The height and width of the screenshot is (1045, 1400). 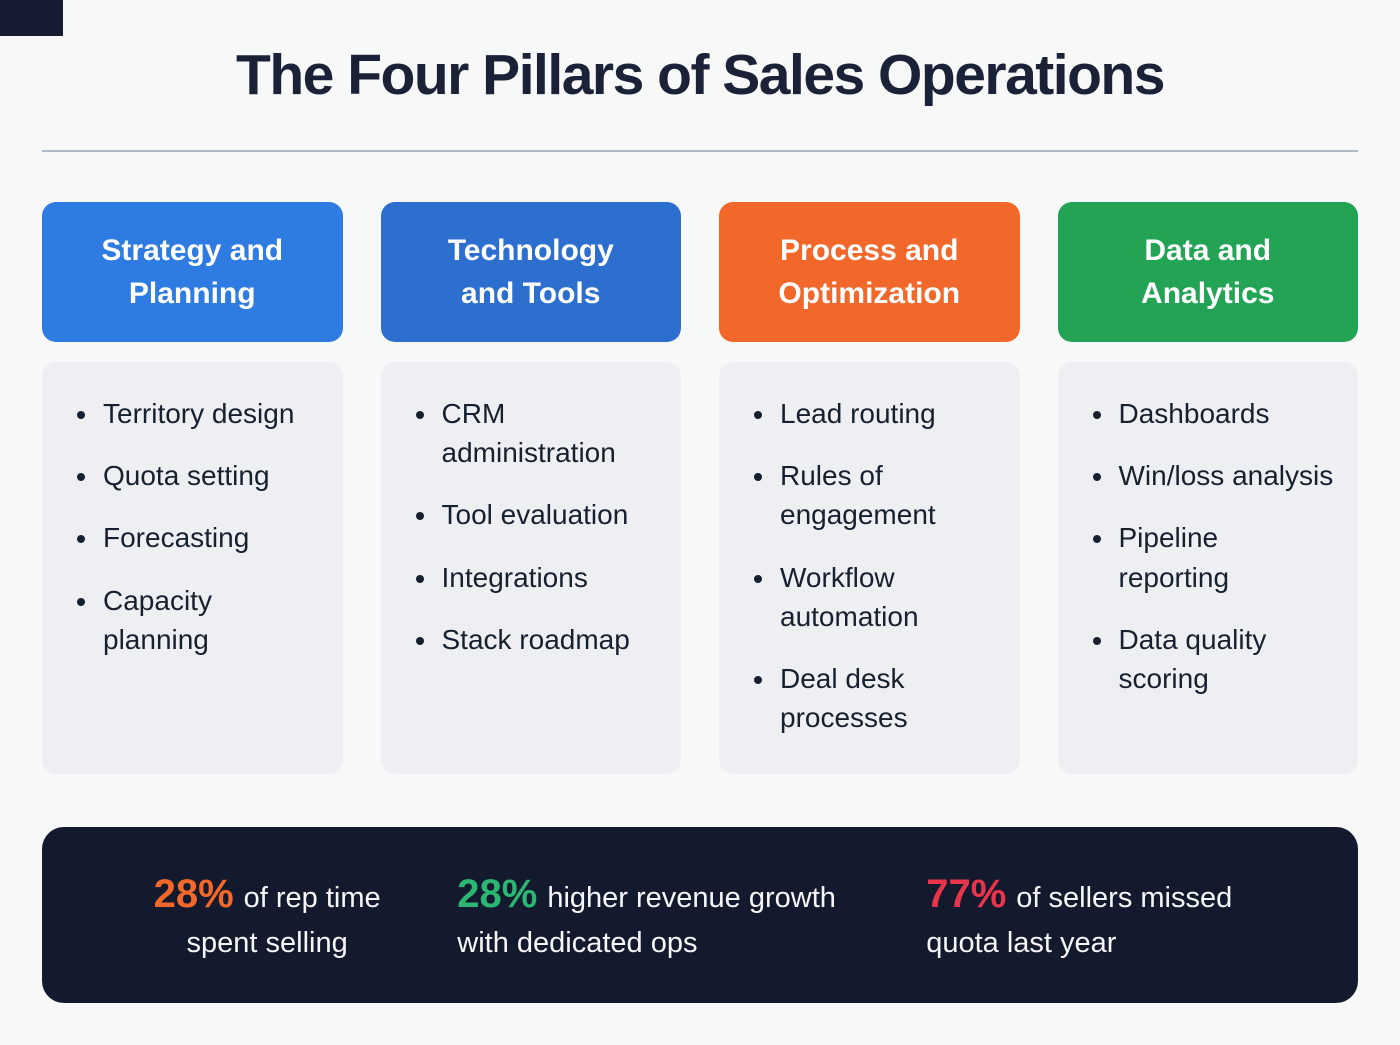 I want to click on list-item: Quota setting, so click(x=209, y=475).